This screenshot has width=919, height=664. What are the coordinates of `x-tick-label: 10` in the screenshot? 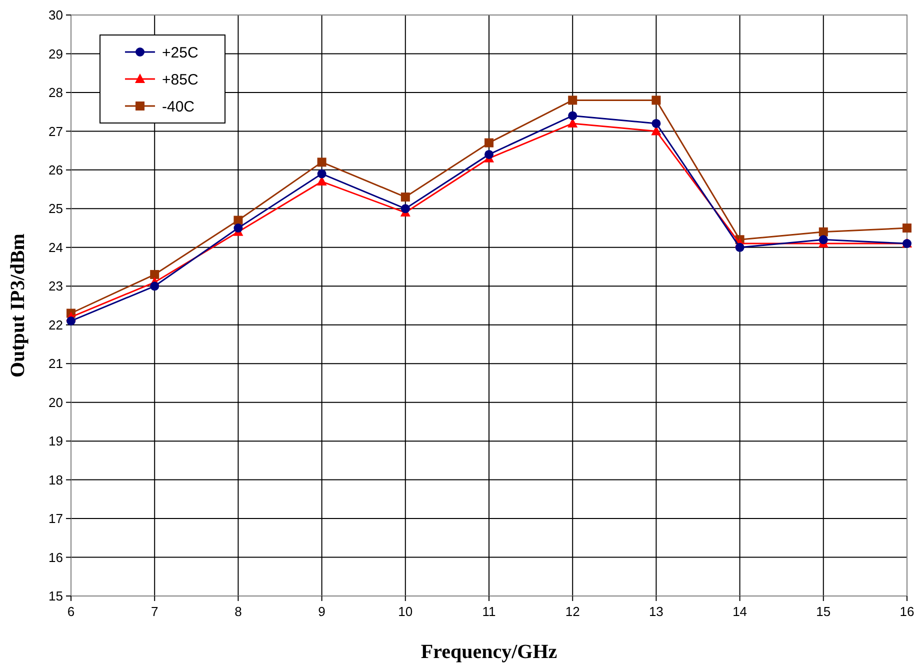 It's located at (405, 611).